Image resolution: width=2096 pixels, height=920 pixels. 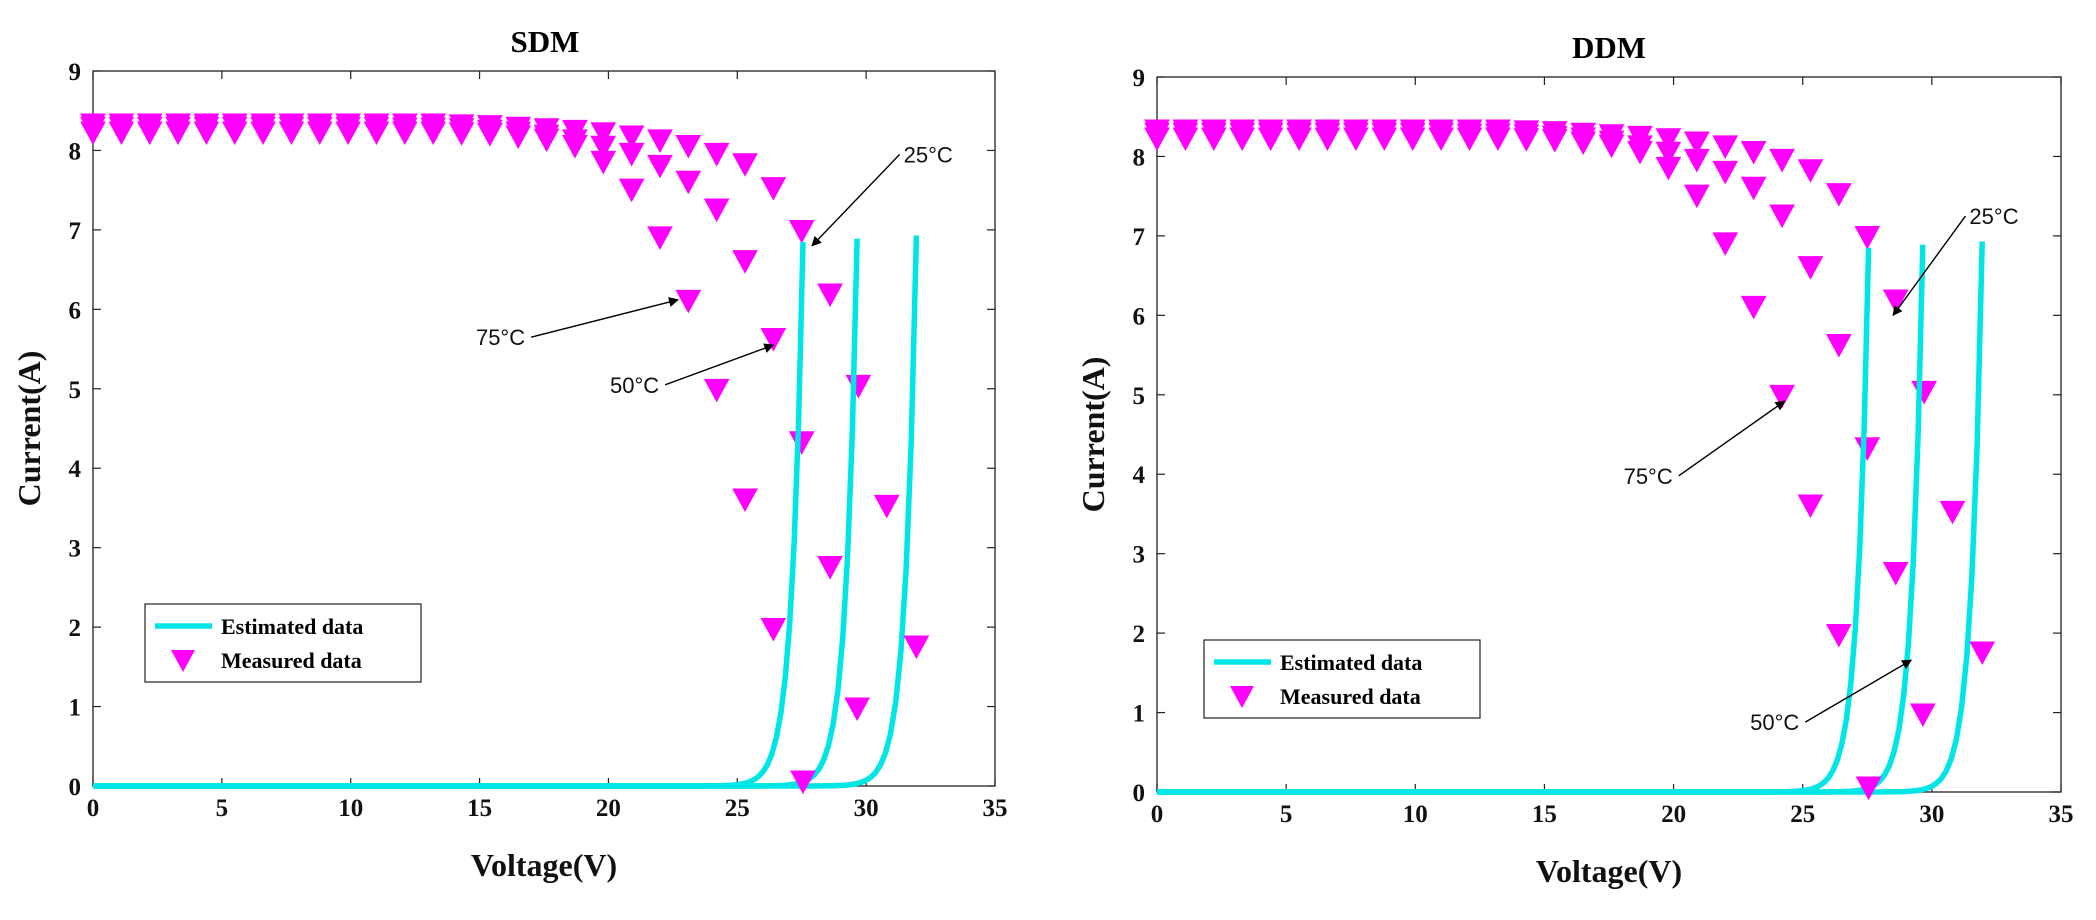 What do you see at coordinates (75, 72) in the screenshot?
I see `y-tick-label: 9` at bounding box center [75, 72].